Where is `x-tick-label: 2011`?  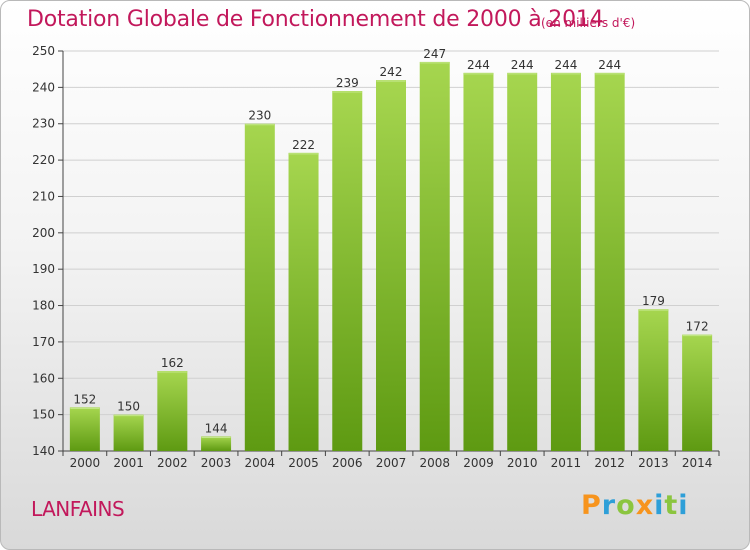 x-tick-label: 2011 is located at coordinates (566, 463).